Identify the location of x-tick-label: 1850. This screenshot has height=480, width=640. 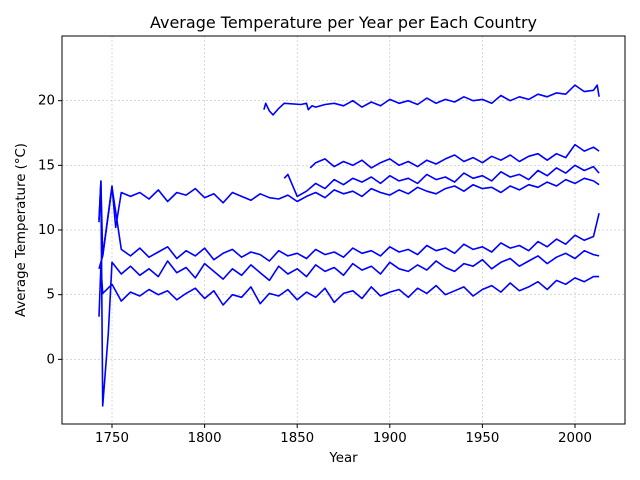
(297, 438).